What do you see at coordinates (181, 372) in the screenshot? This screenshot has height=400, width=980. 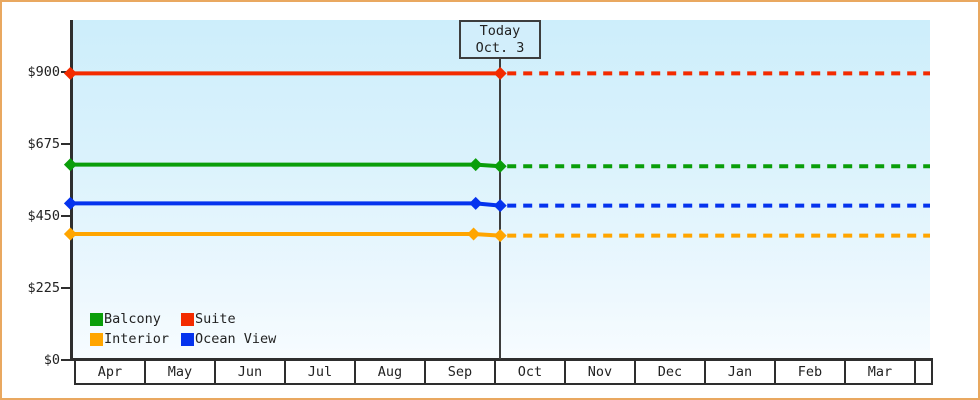 I see `month-cell-may: May` at bounding box center [181, 372].